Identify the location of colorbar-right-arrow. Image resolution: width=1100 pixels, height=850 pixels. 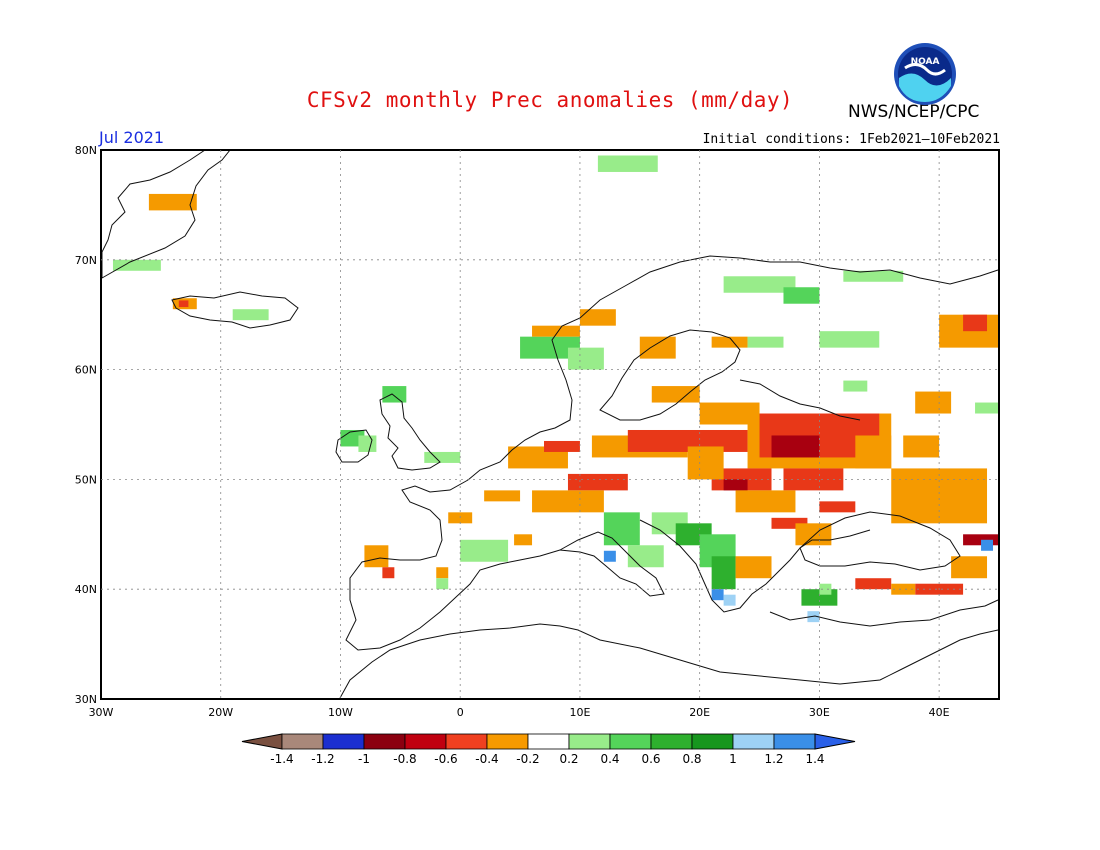
(835, 741).